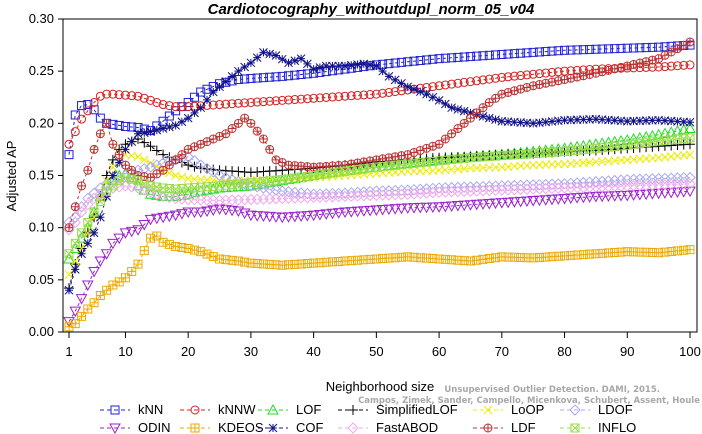  I want to click on legend-label-simplifiedlof: SimplifiedLOF, so click(417, 409).